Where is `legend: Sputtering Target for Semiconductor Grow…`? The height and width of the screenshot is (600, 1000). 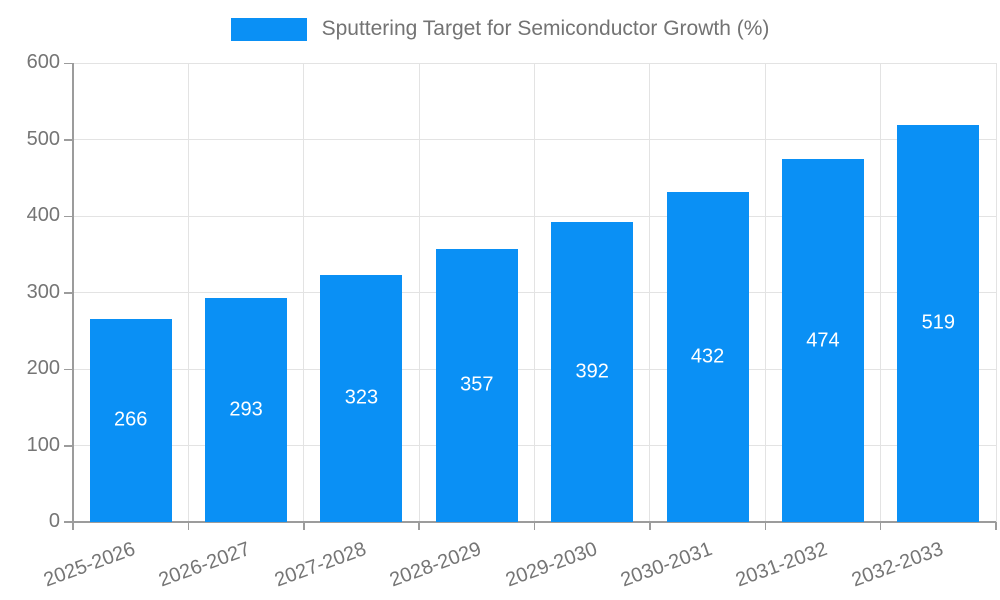 legend: Sputtering Target for Semiconductor Grow… is located at coordinates (500, 29).